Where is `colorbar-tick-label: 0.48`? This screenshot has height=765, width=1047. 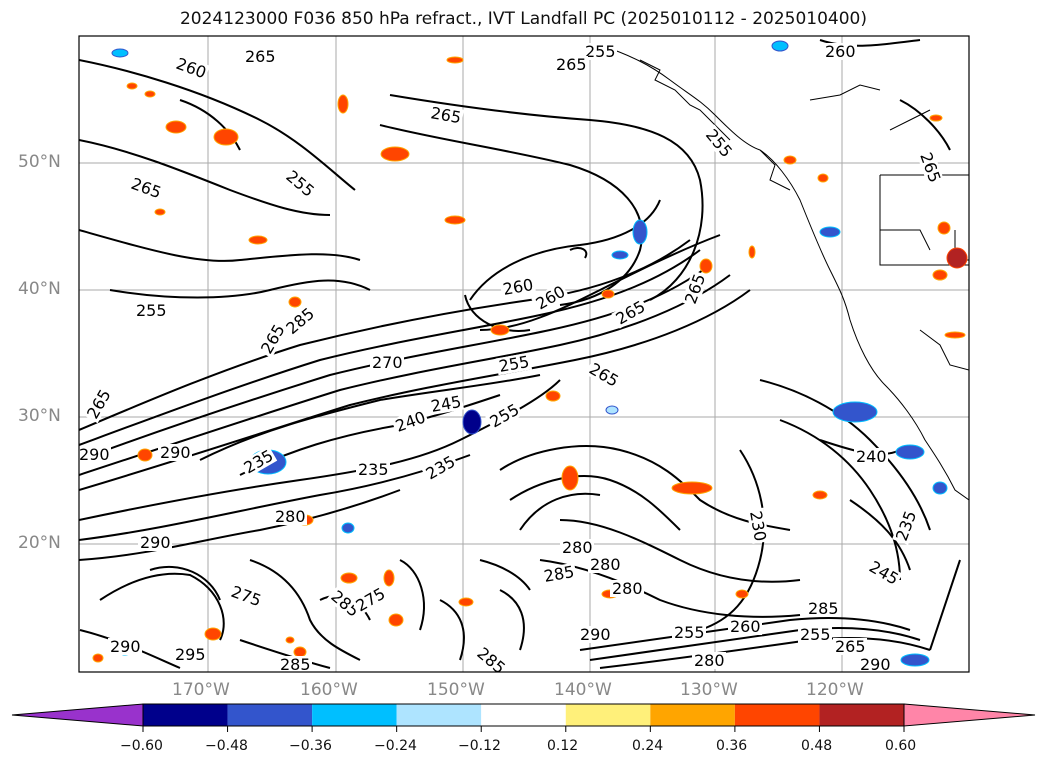 colorbar-tick-label: 0.48 is located at coordinates (817, 746).